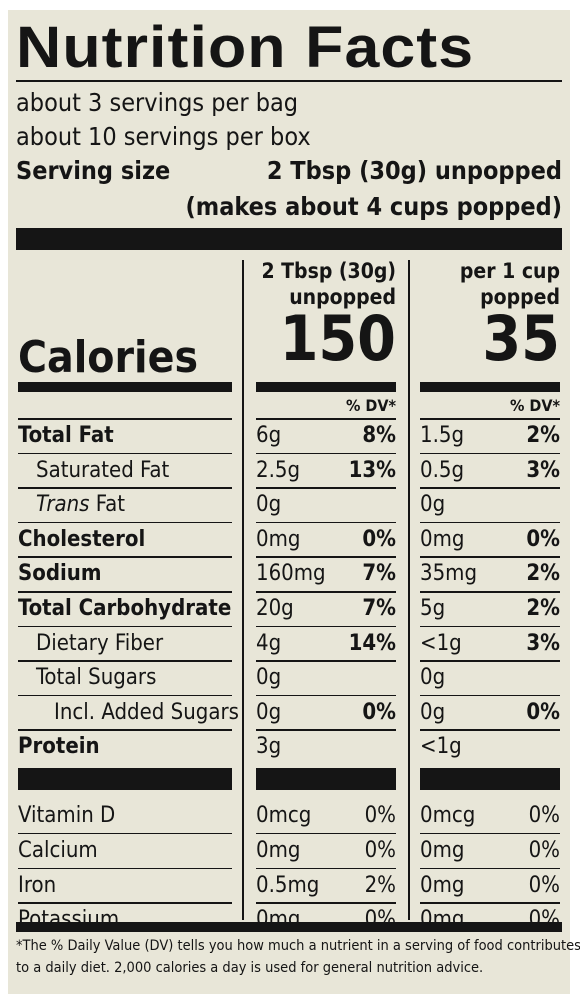 The image size is (580, 1000). Describe the element at coordinates (490, 387) in the screenshot. I see `calories-bar-col2` at that location.